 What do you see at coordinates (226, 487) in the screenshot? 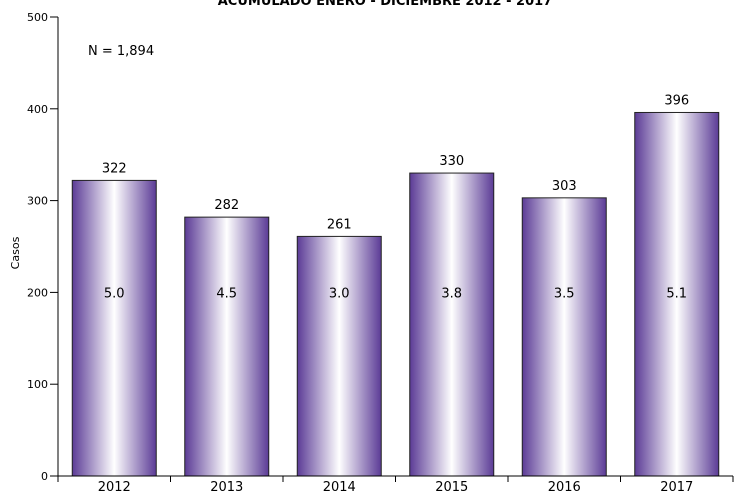
I see `x-tick-label-2013: 2013` at bounding box center [226, 487].